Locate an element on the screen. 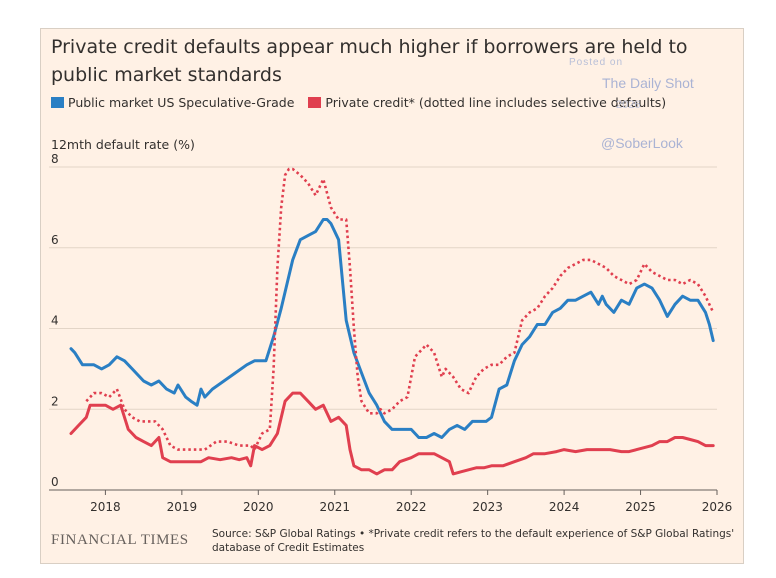 Image resolution: width=776 pixels, height=578 pixels. x-tick-label: 2024 is located at coordinates (564, 507).